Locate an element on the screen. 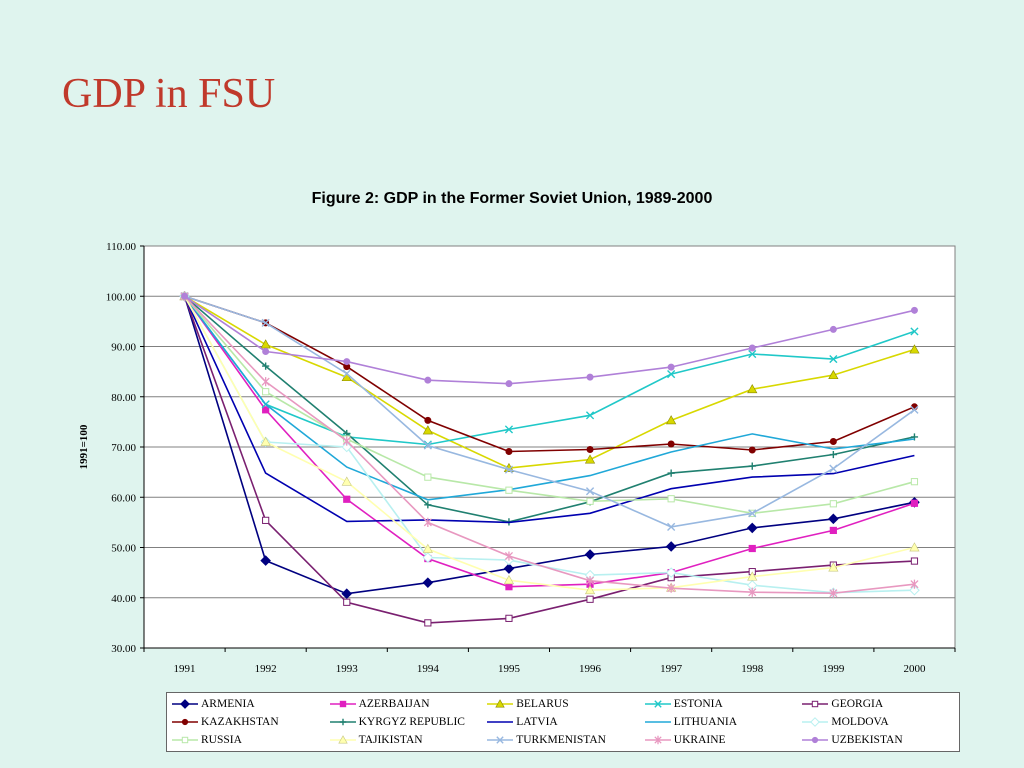 The width and height of the screenshot is (1024, 768). legend-item: MOLDOVA is located at coordinates (880, 722).